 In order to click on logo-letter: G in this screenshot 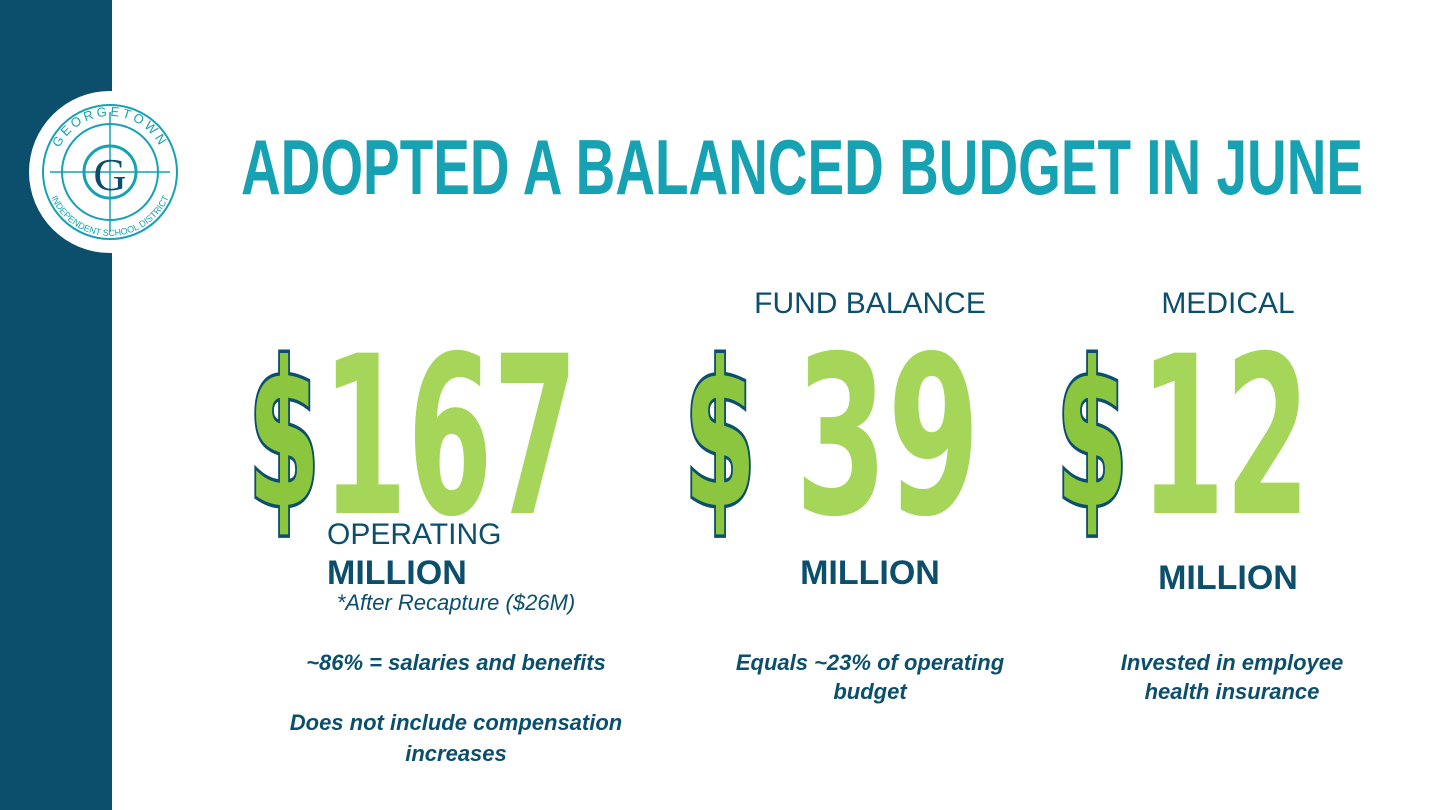, I will do `click(109, 174)`.